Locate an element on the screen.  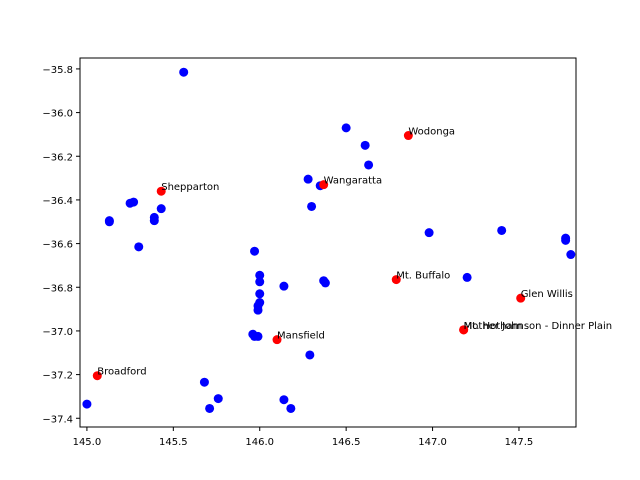
x-tick-label: 146.0 is located at coordinates (259, 442).